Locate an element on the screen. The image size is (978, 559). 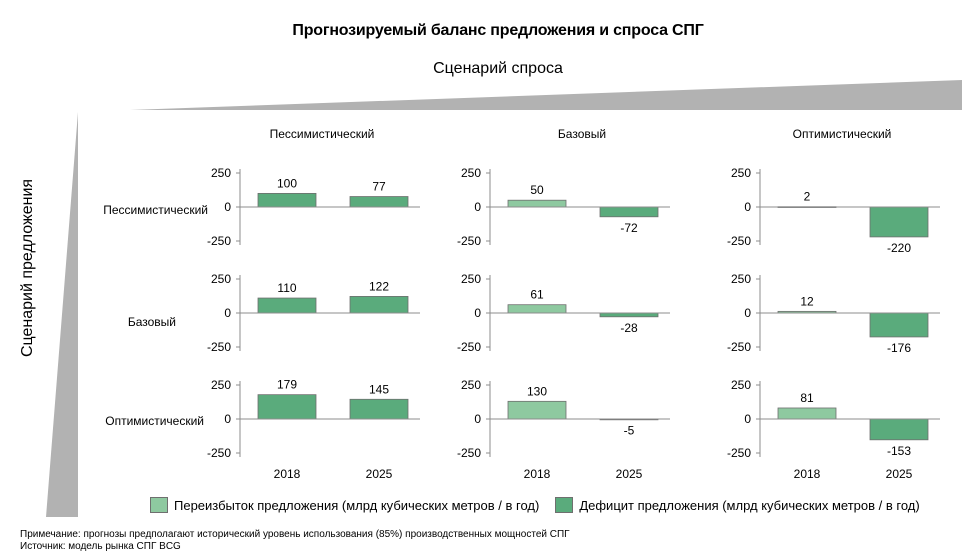
panel-0-1-bar-2025 is located at coordinates (629, 212).